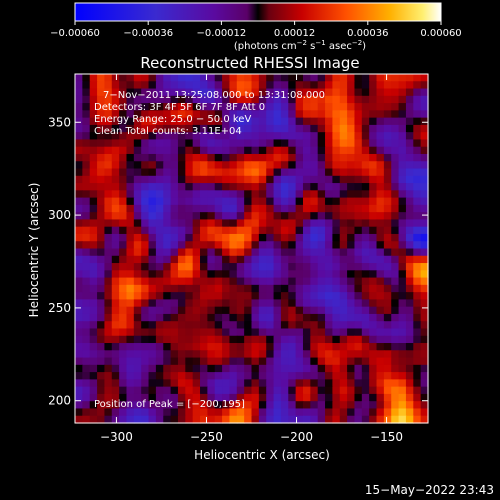  I want to click on colorbar-tick-label: −0.00012, so click(222, 33).